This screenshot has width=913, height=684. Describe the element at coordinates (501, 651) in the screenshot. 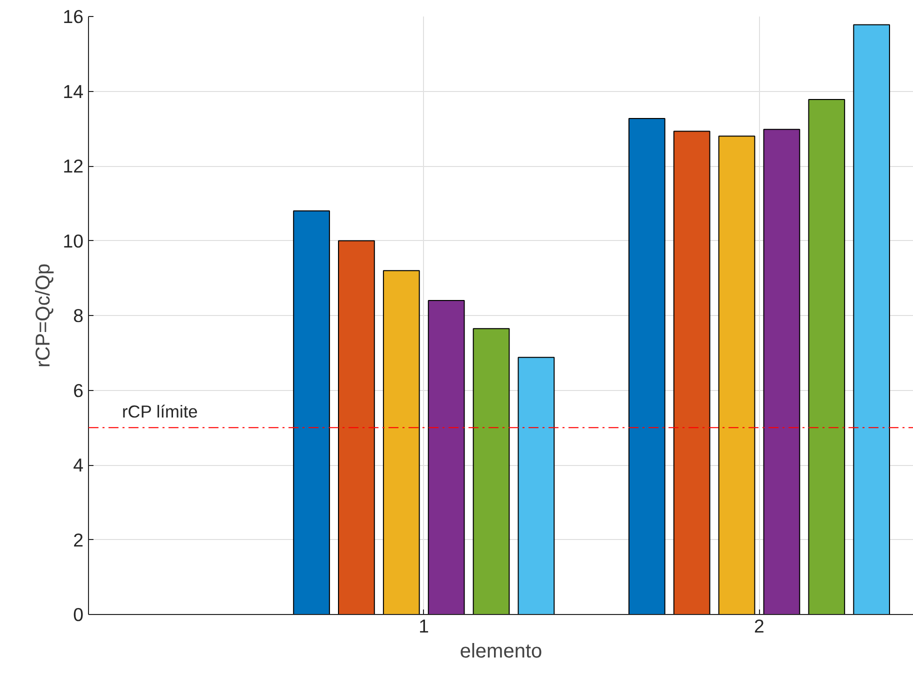

I see `x-axis-title: elemento` at that location.